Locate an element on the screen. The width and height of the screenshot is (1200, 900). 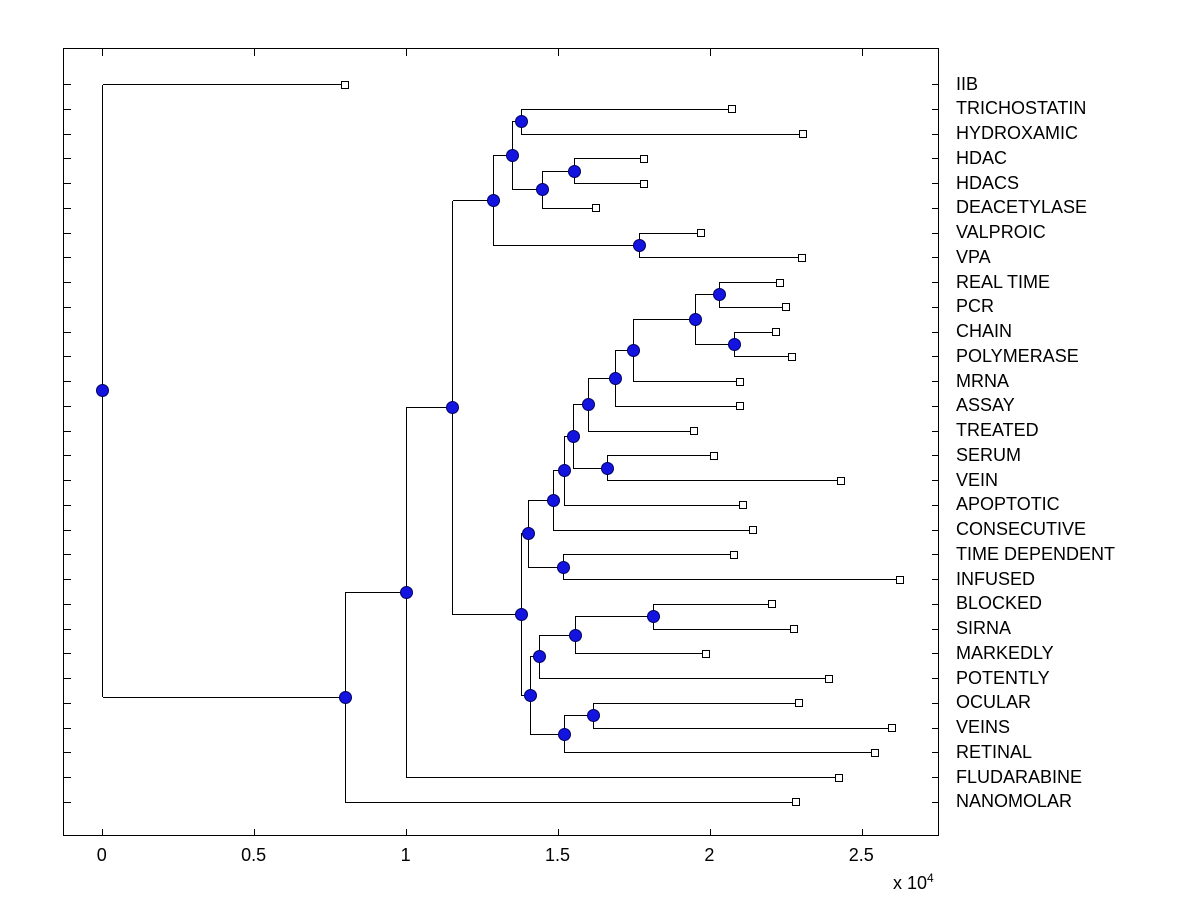
leaf-label: VEIN is located at coordinates (977, 479).